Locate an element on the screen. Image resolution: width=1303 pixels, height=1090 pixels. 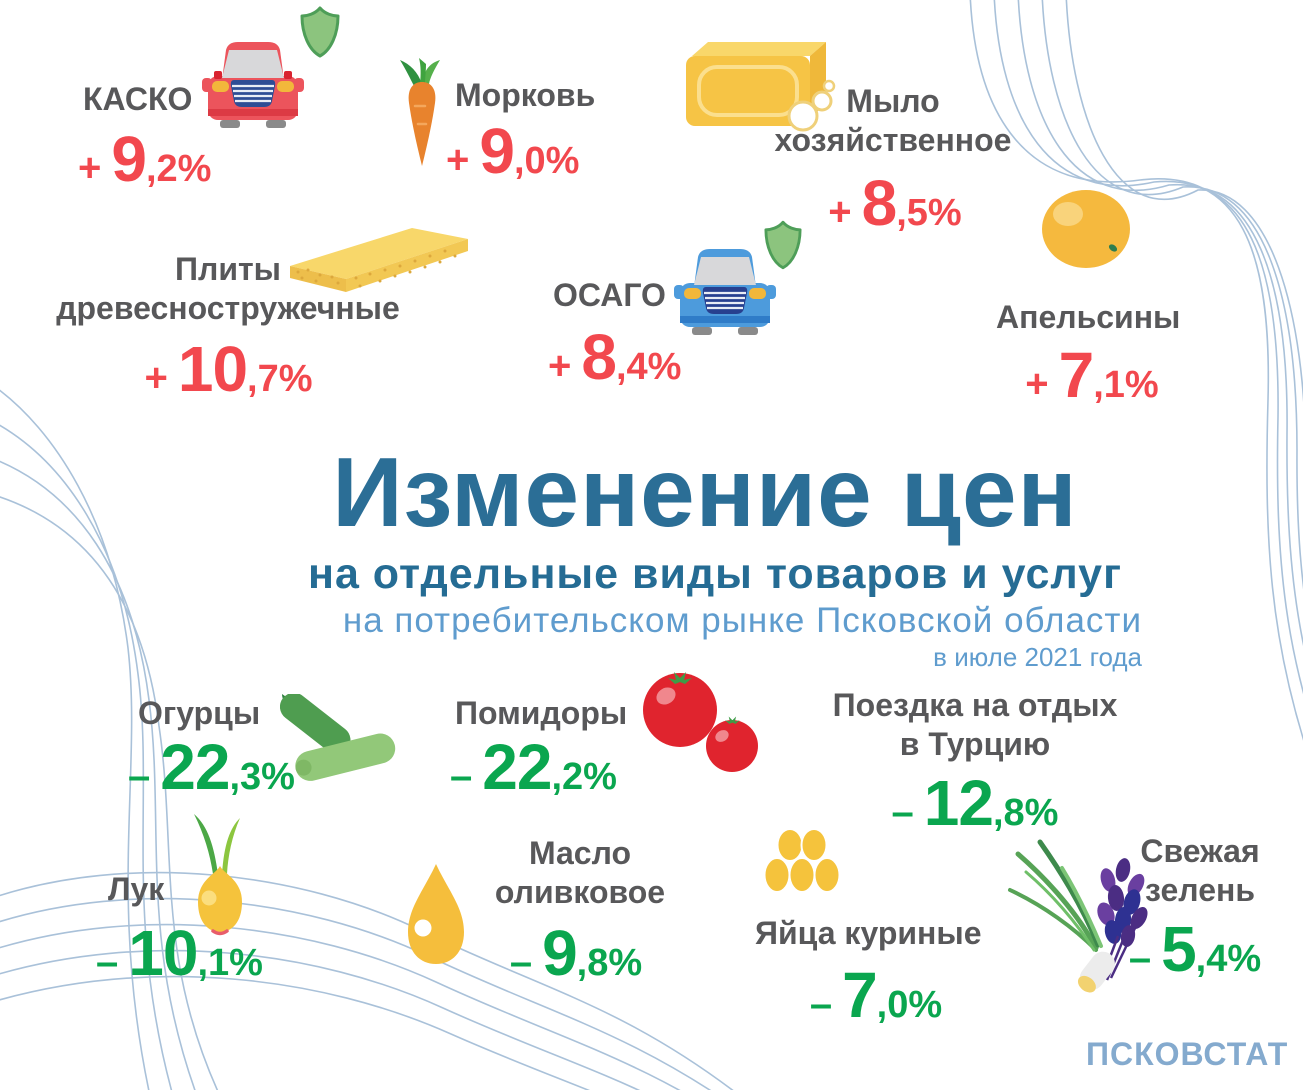
olive-oil-label-line2: оливковое is located at coordinates (580, 892).